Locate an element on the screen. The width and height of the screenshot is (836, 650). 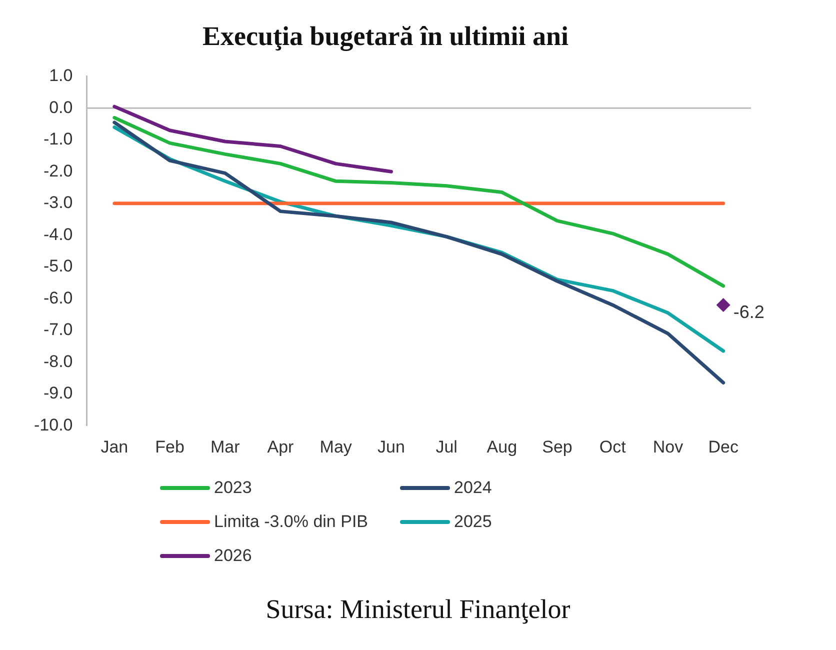
y-tick-label: -10.0 is located at coordinates (53, 424).